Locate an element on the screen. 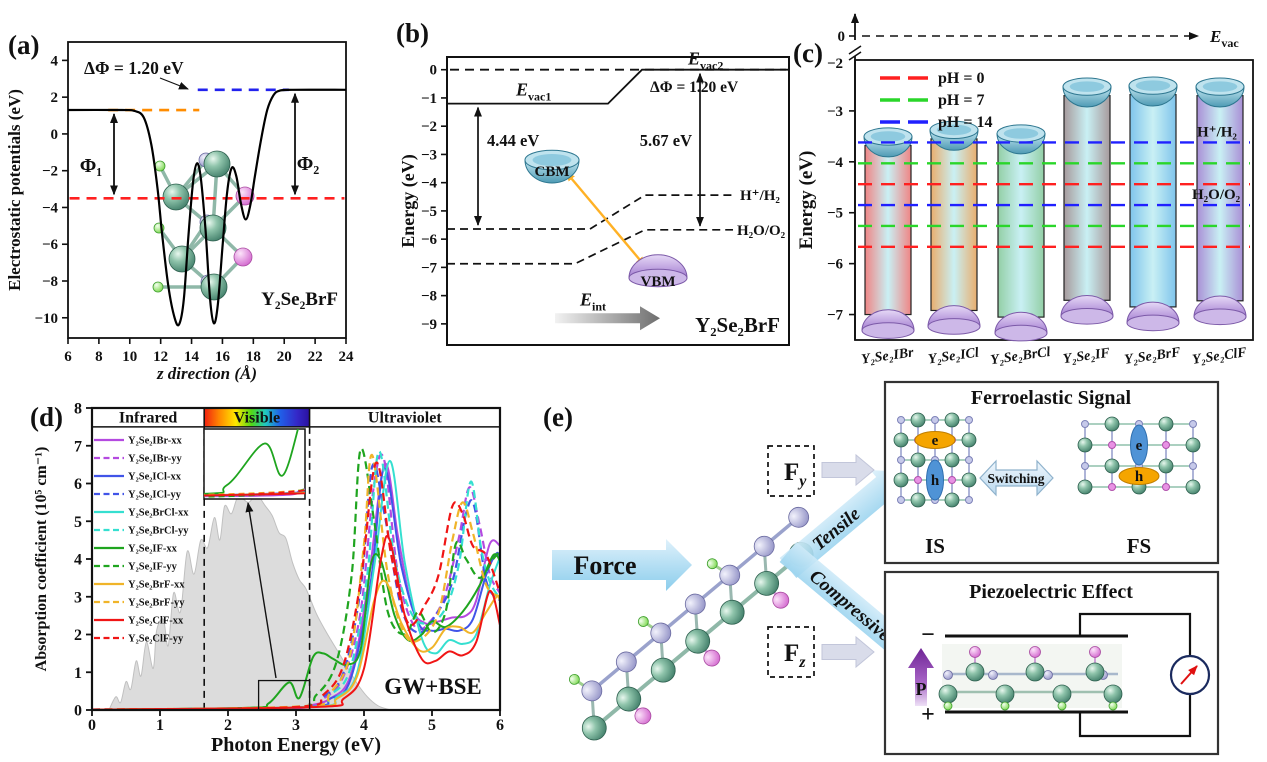  legend-label: Y₂Se₂BrF-yy is located at coordinates (156, 603).